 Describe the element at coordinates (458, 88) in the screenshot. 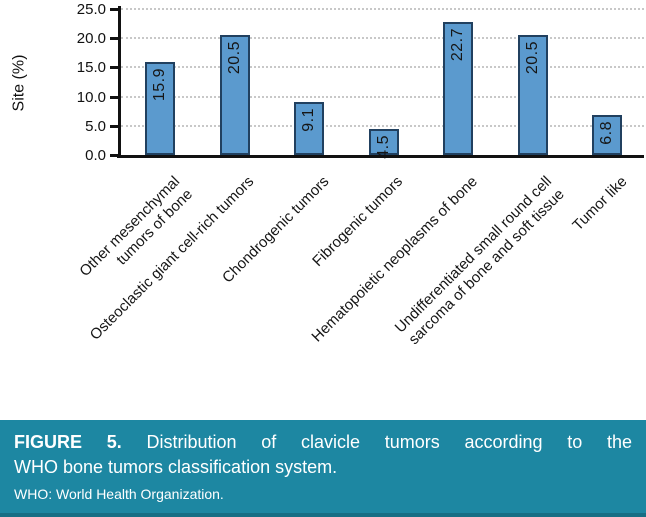

I see `bar-5: 22.7` at that location.